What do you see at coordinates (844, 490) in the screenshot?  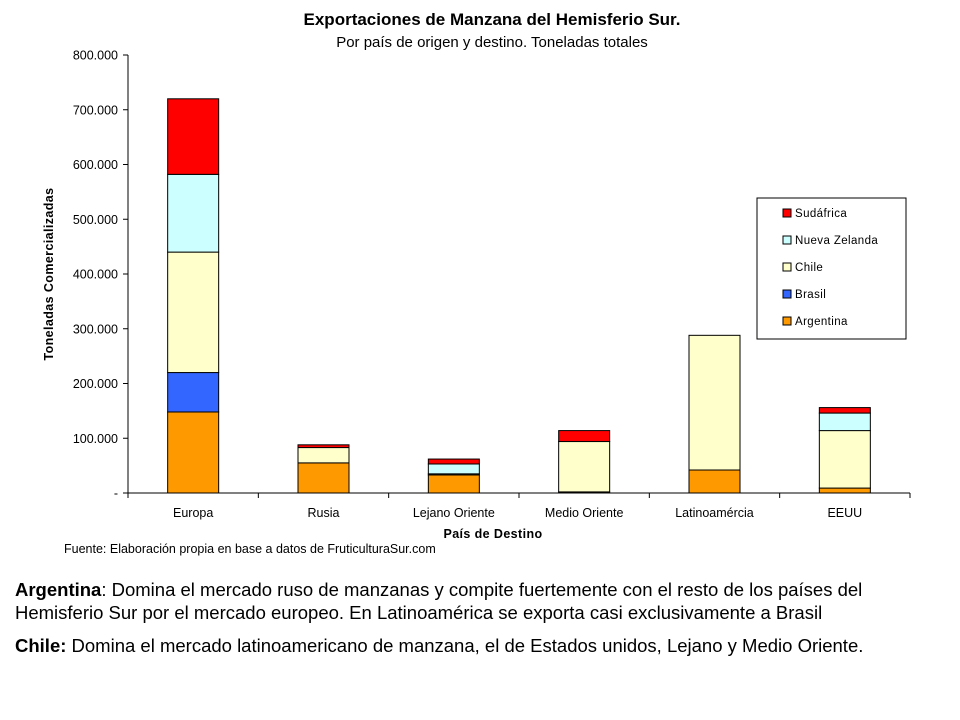 I see `bar-eeuu-argentina` at bounding box center [844, 490].